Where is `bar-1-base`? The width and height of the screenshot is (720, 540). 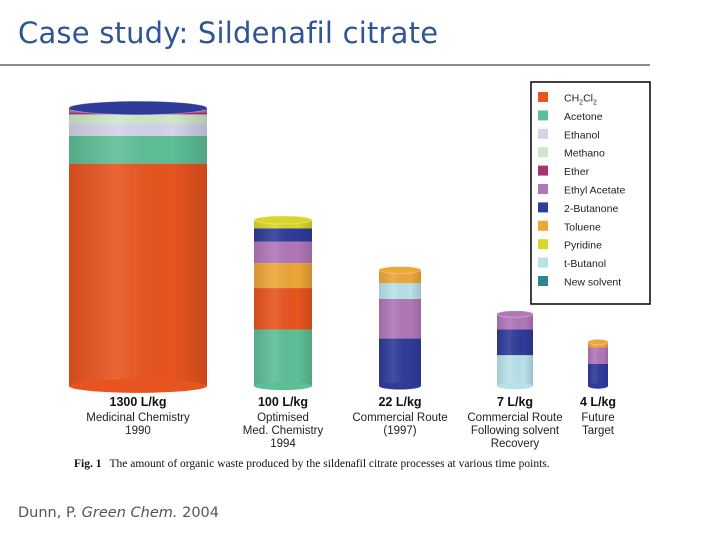 bar-1-base is located at coordinates (138, 386).